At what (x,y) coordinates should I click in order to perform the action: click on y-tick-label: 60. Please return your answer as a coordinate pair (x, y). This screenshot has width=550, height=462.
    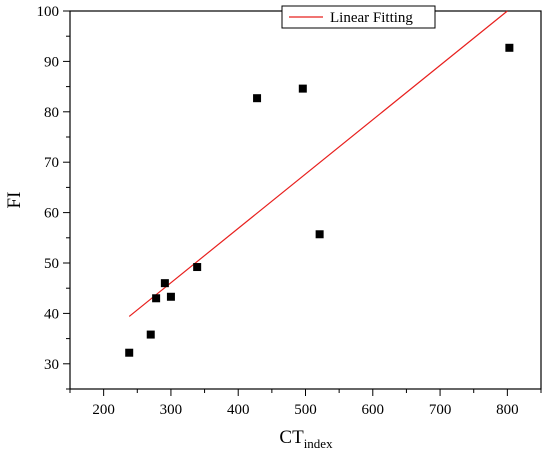
    Looking at the image, I should click on (51, 214).